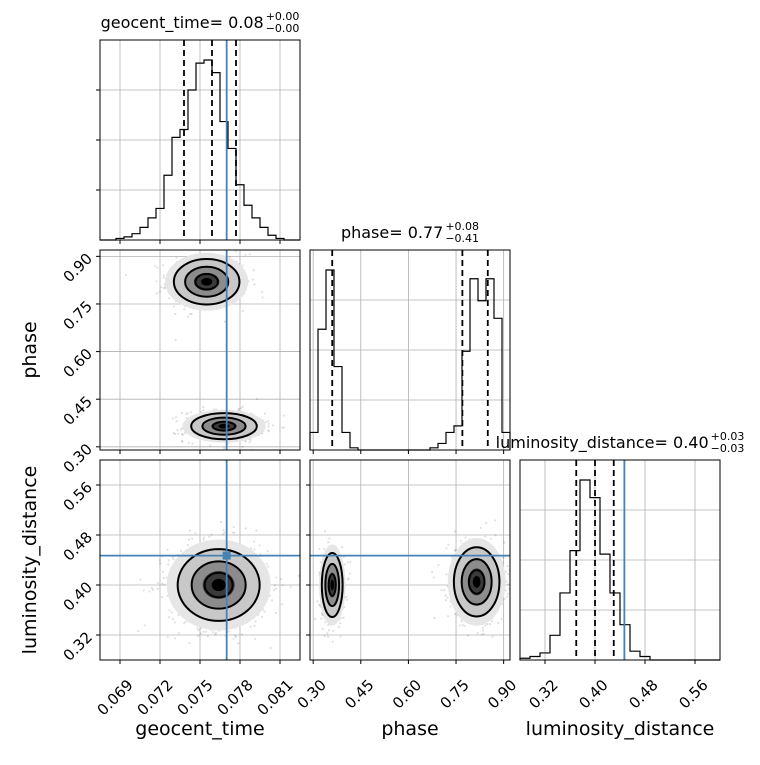 This screenshot has height=765, width=760. I want to click on joint-panel-phase-luminosity_distance, so click(408, 561).